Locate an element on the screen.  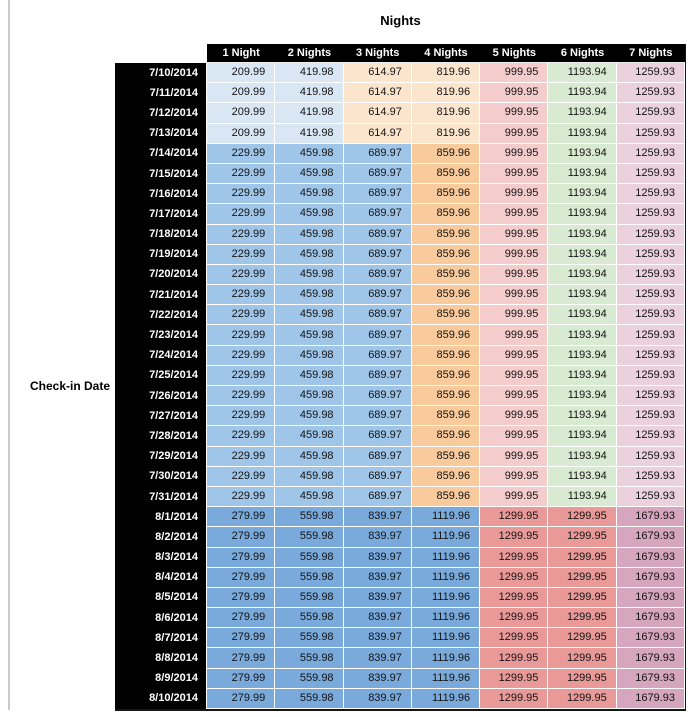
column-header-7-nights: 7 Nights is located at coordinates (650, 53).